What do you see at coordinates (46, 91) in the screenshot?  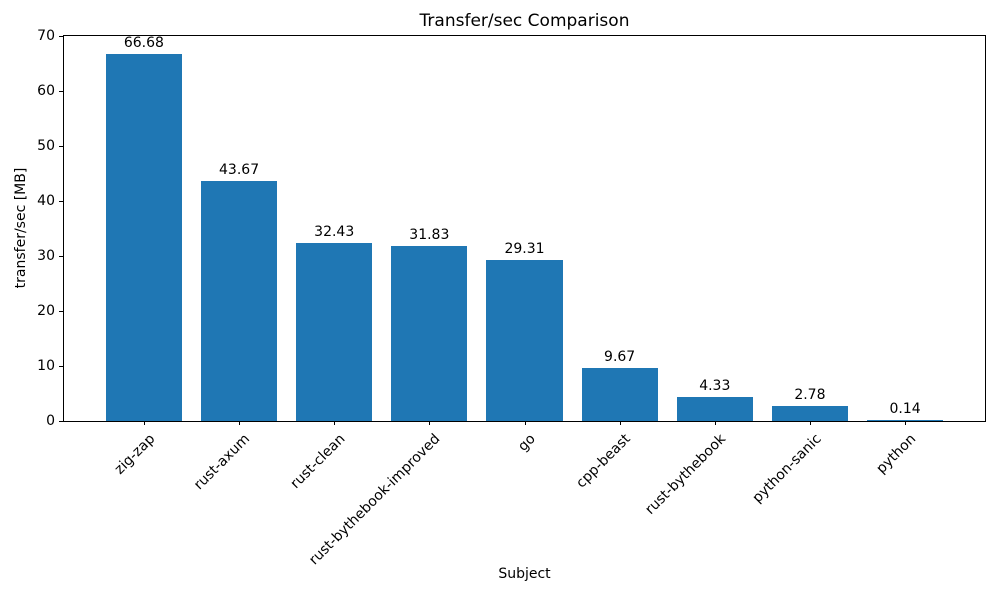 I see `y-tick-label: 60` at bounding box center [46, 91].